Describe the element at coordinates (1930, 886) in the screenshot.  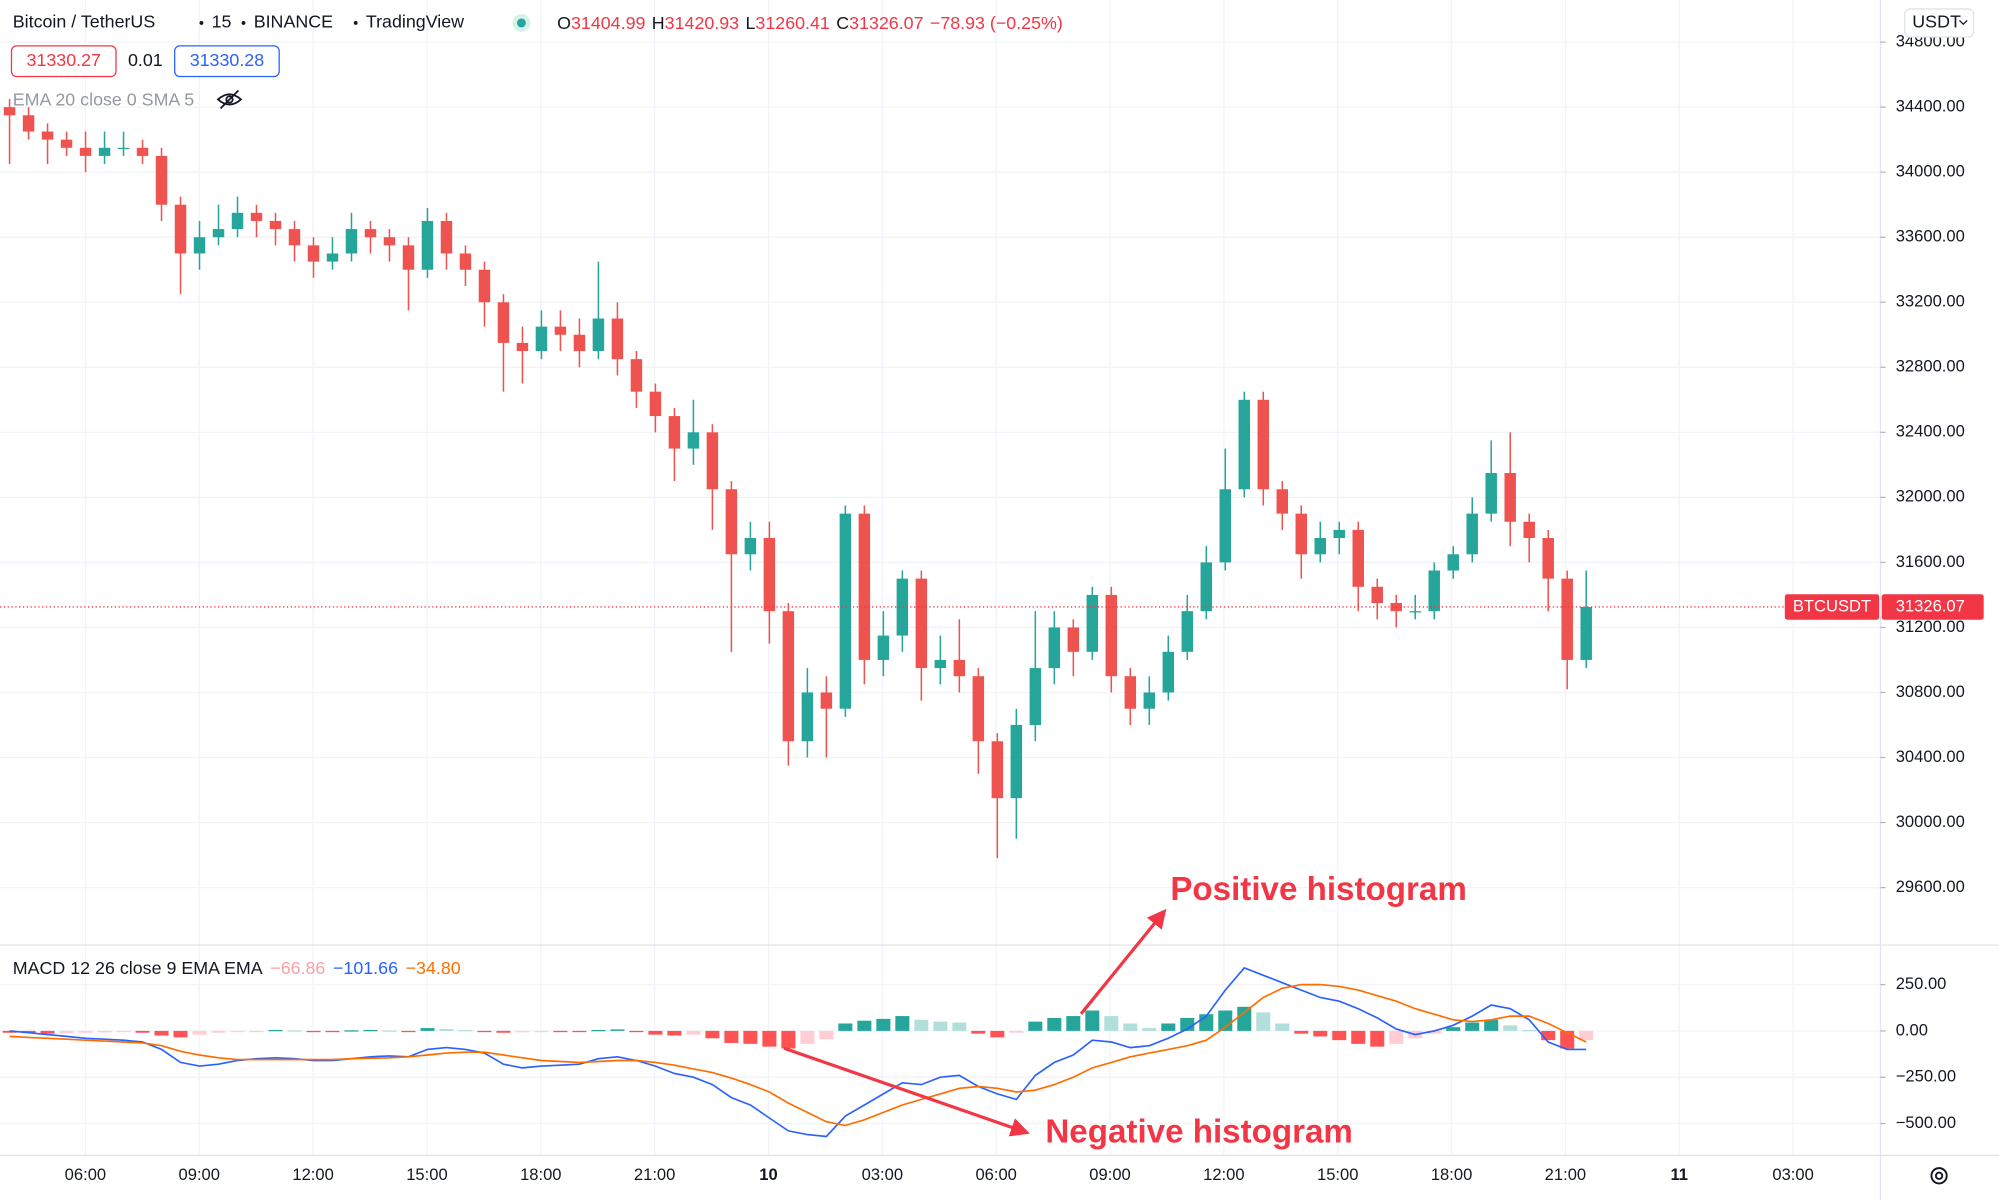
I see `y-tick-label: 29600.00` at that location.